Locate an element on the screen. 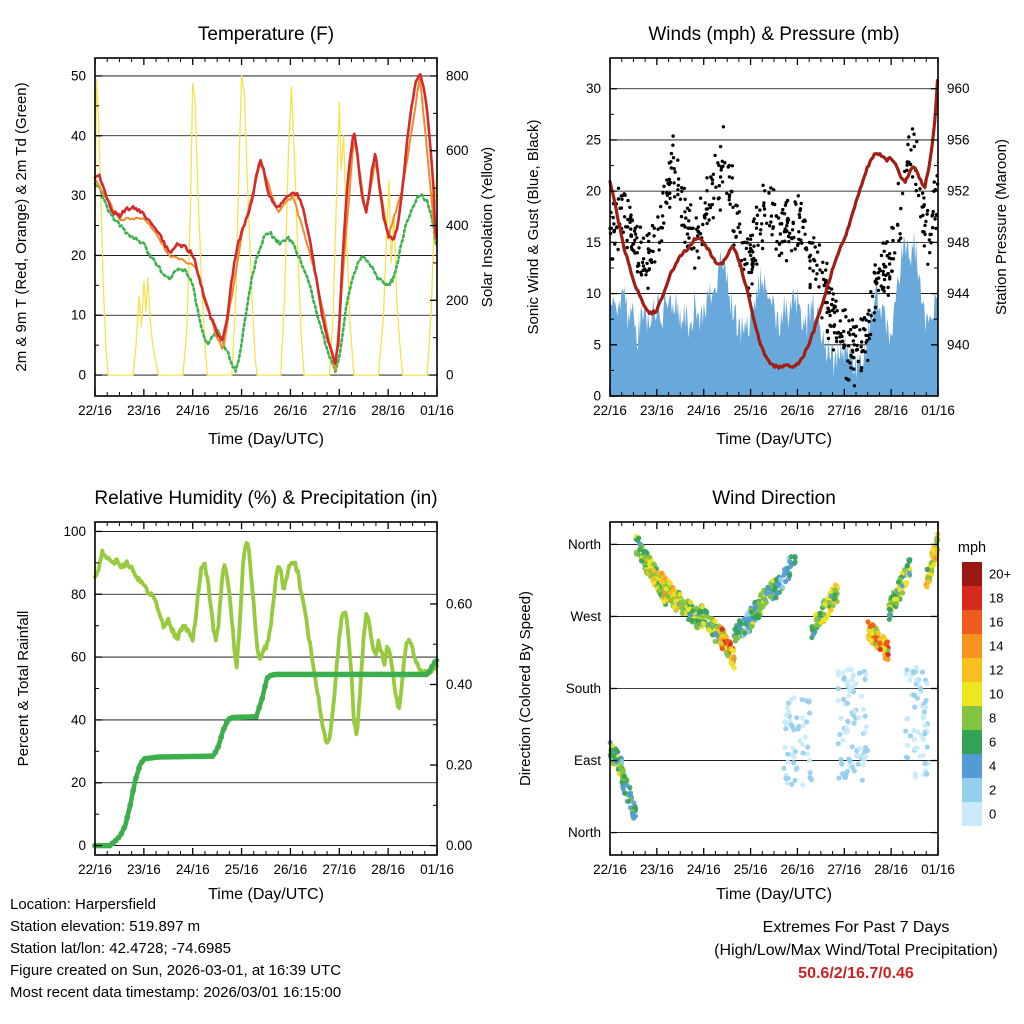  svg-text: Percent & Total Rainfall is located at coordinates (23, 689).